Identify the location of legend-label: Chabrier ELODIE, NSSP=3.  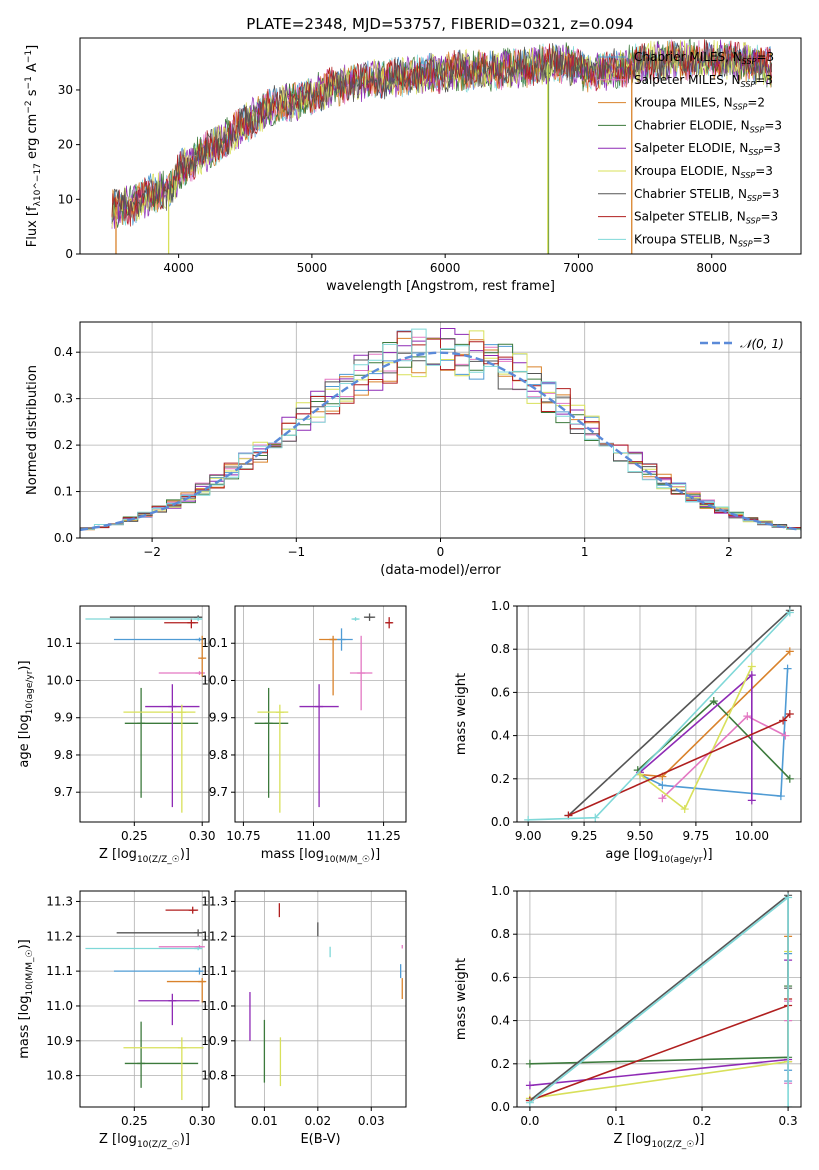
(708, 126).